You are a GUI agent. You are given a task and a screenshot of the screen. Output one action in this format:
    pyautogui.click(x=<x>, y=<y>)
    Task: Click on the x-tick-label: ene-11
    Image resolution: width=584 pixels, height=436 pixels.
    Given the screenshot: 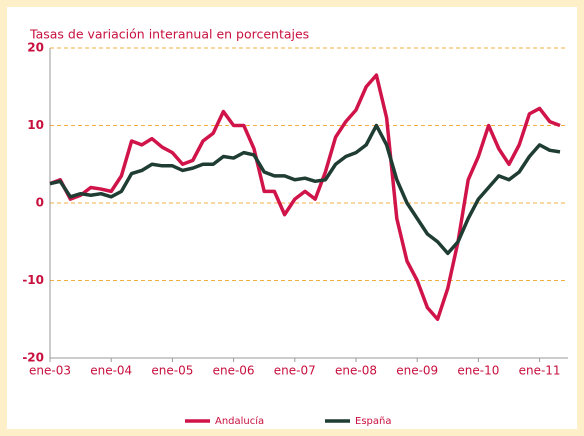 What is the action you would take?
    pyautogui.click(x=540, y=371)
    